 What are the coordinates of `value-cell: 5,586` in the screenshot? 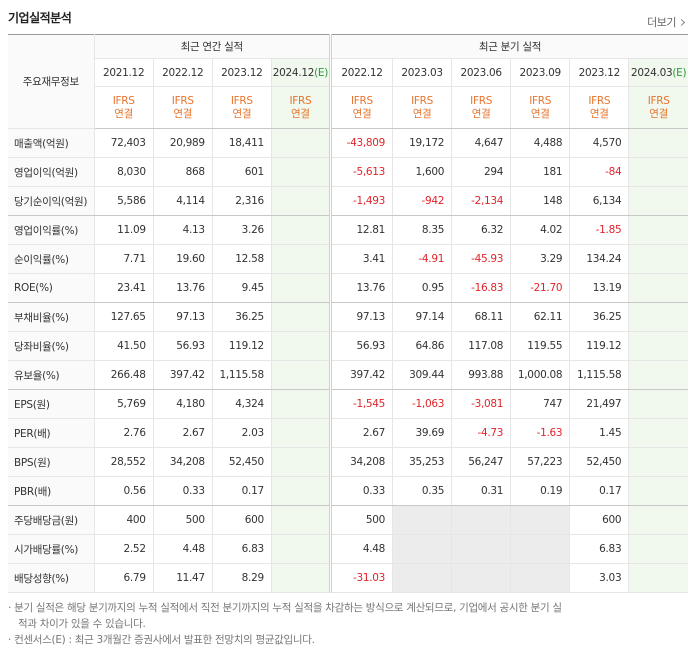 It's located at (123, 201).